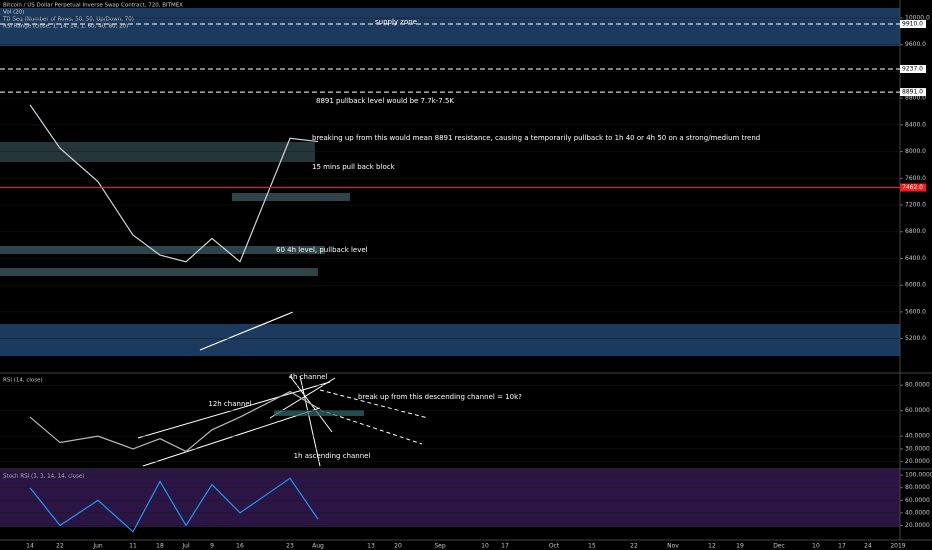 The width and height of the screenshot is (932, 550). What do you see at coordinates (450, 27) in the screenshot?
I see `supply-zone` at bounding box center [450, 27].